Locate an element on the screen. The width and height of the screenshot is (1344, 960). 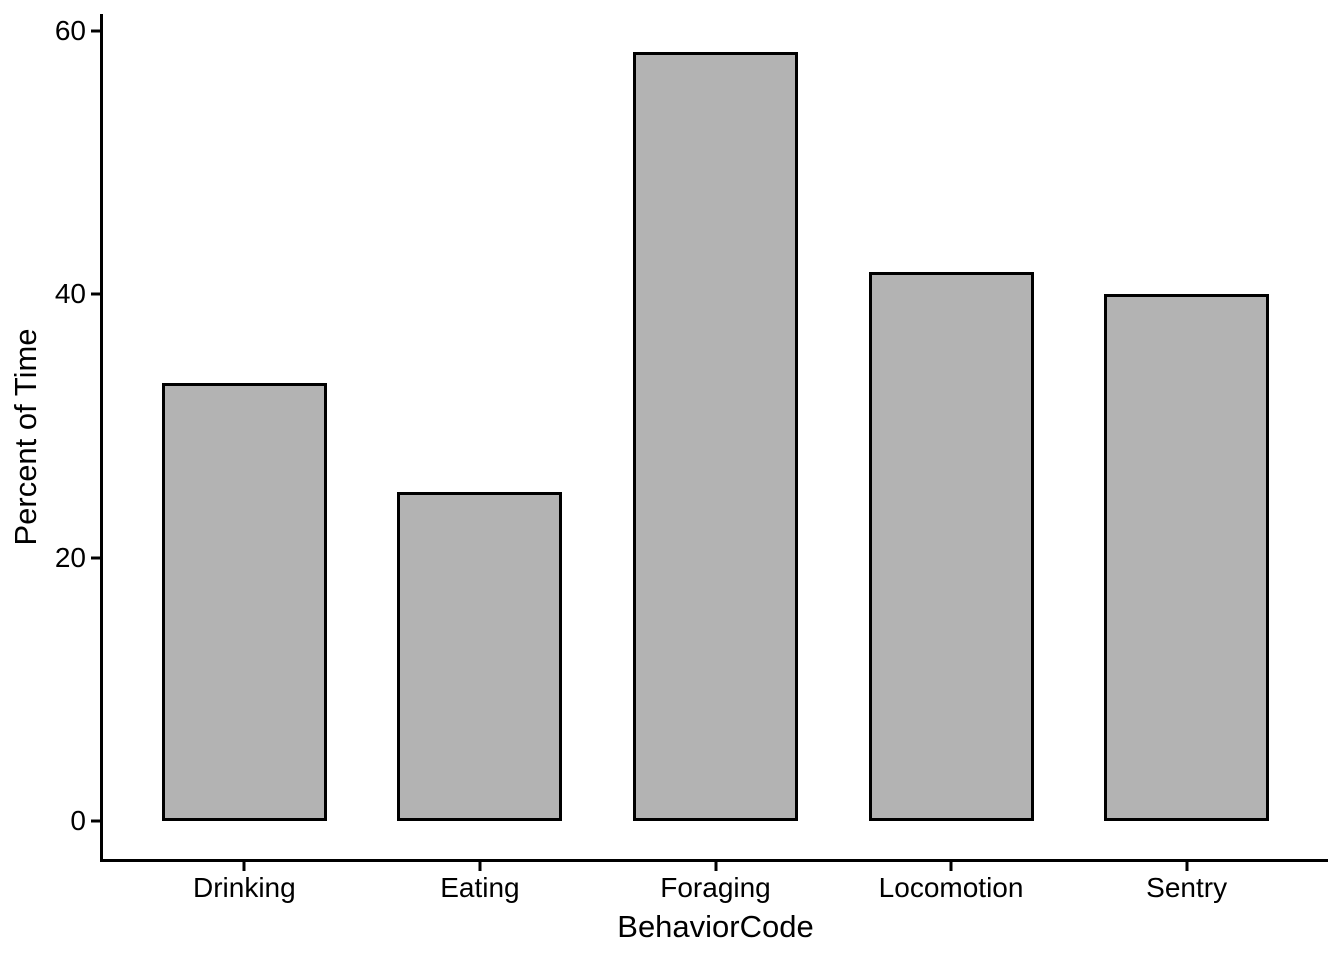
x-tick-eating is located at coordinates (480, 866).